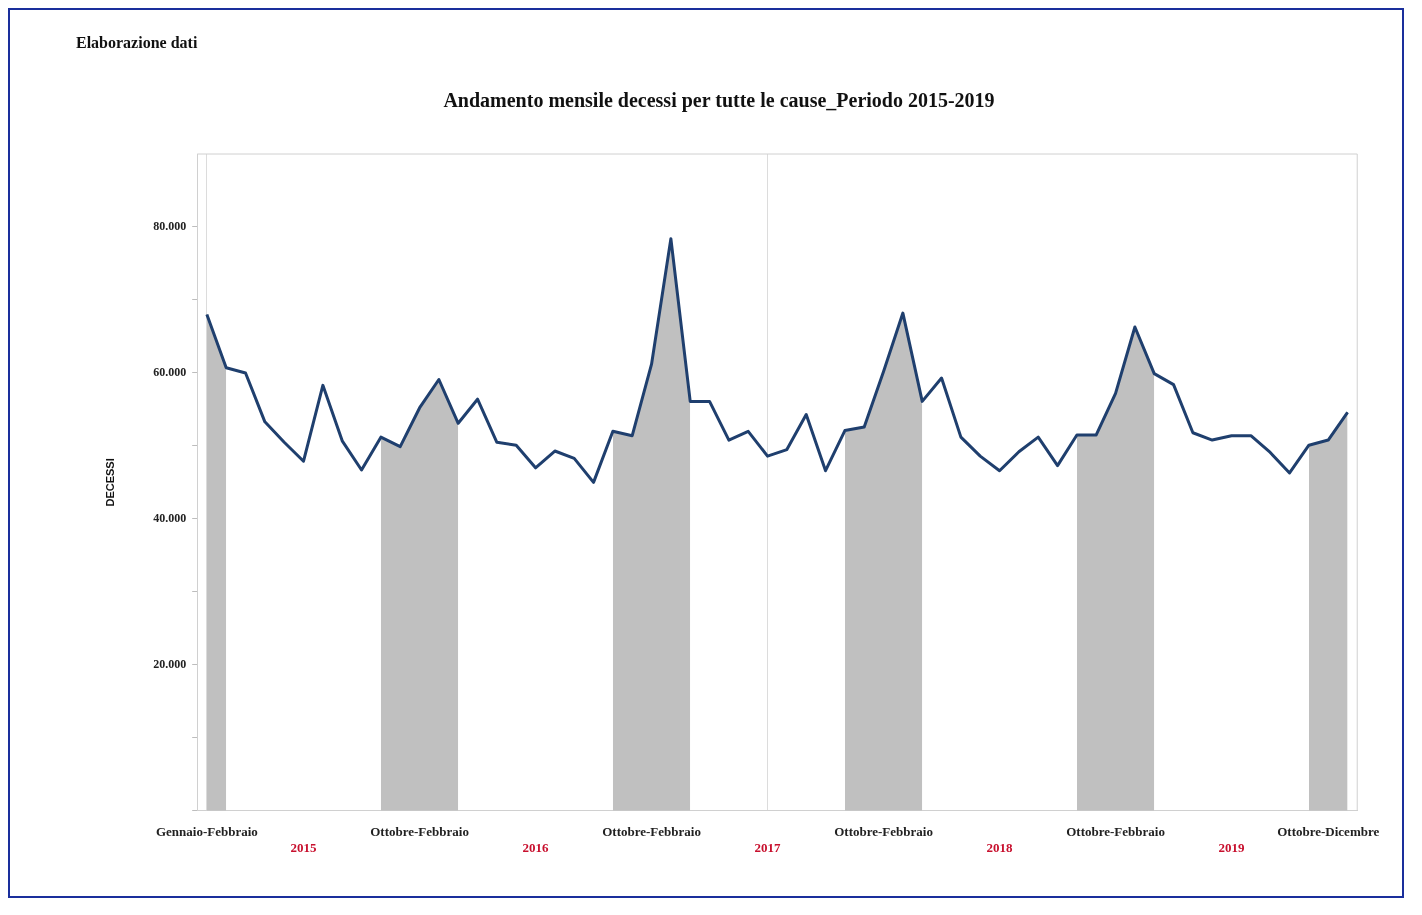 The height and width of the screenshot is (915, 1422). Describe the element at coordinates (170, 663) in the screenshot. I see `y-tick-label: 20.000` at that location.